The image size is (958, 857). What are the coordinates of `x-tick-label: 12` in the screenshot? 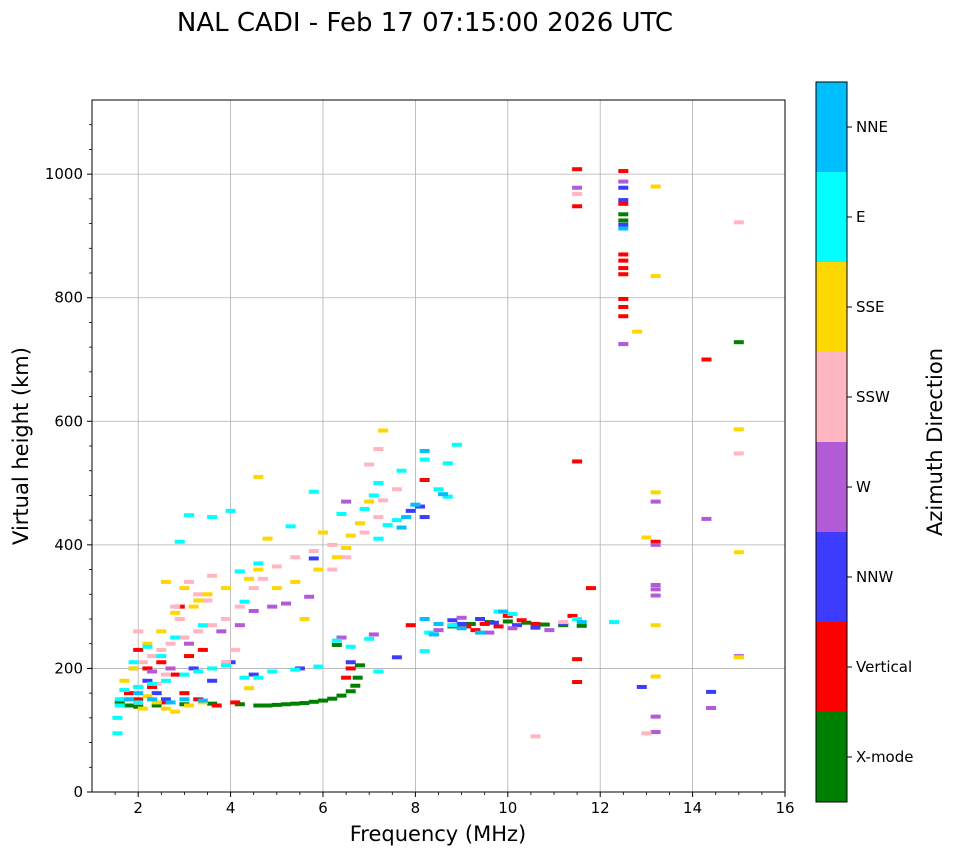 It's located at (600, 808).